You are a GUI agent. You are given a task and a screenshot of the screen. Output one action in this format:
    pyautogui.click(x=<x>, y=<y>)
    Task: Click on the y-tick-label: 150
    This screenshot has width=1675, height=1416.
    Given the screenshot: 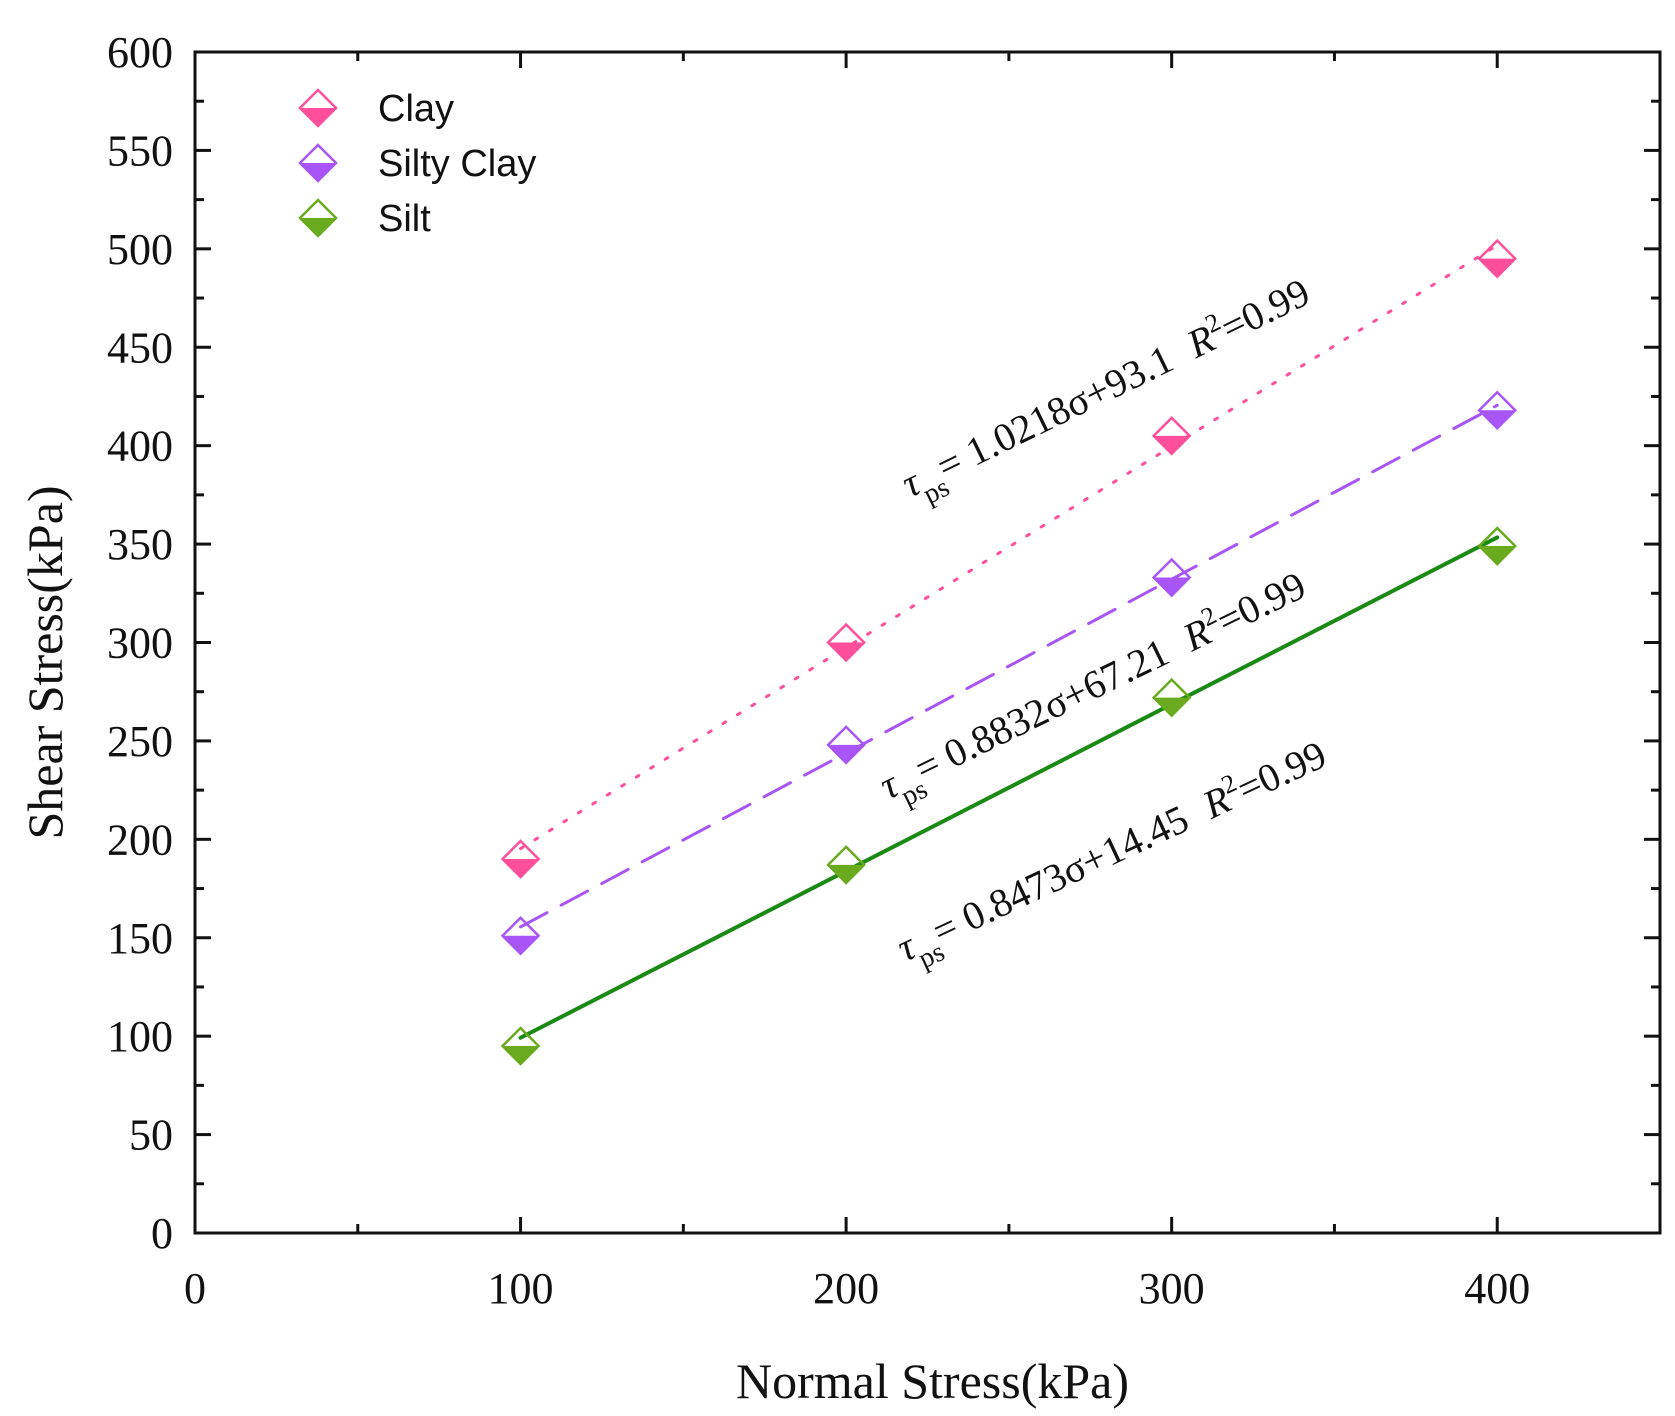 What is the action you would take?
    pyautogui.click(x=140, y=938)
    